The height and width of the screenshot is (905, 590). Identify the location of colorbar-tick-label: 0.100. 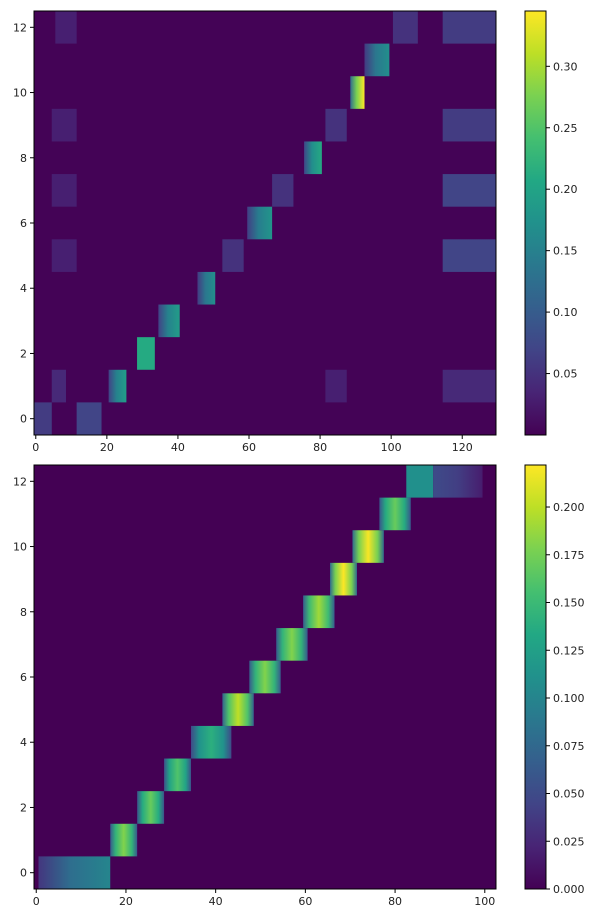
(569, 698).